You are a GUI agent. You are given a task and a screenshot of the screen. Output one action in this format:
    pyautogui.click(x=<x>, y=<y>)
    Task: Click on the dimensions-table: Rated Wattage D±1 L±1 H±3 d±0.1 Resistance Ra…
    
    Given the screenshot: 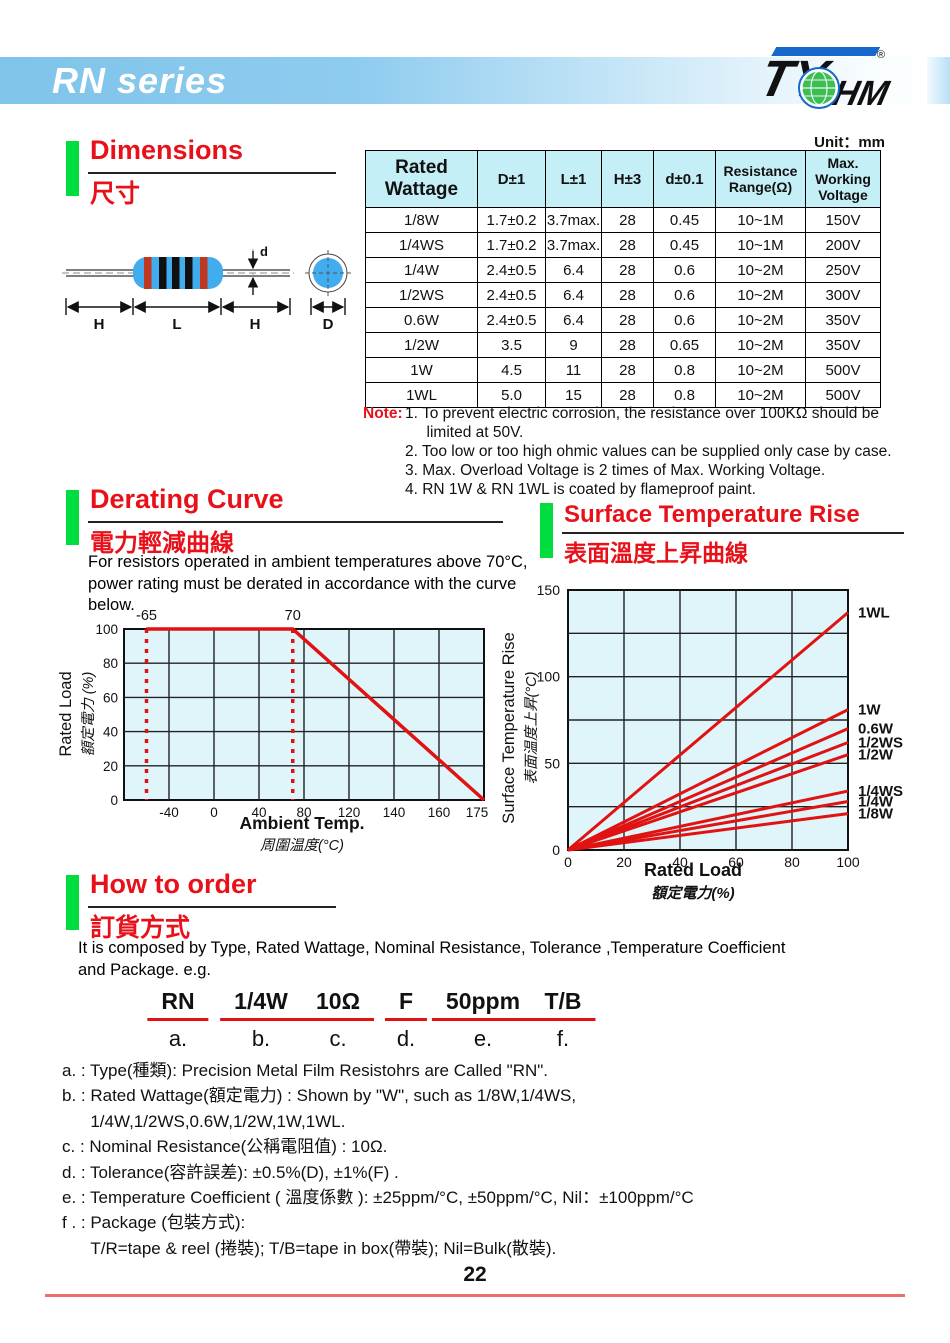 What is the action you would take?
    pyautogui.click(x=623, y=279)
    